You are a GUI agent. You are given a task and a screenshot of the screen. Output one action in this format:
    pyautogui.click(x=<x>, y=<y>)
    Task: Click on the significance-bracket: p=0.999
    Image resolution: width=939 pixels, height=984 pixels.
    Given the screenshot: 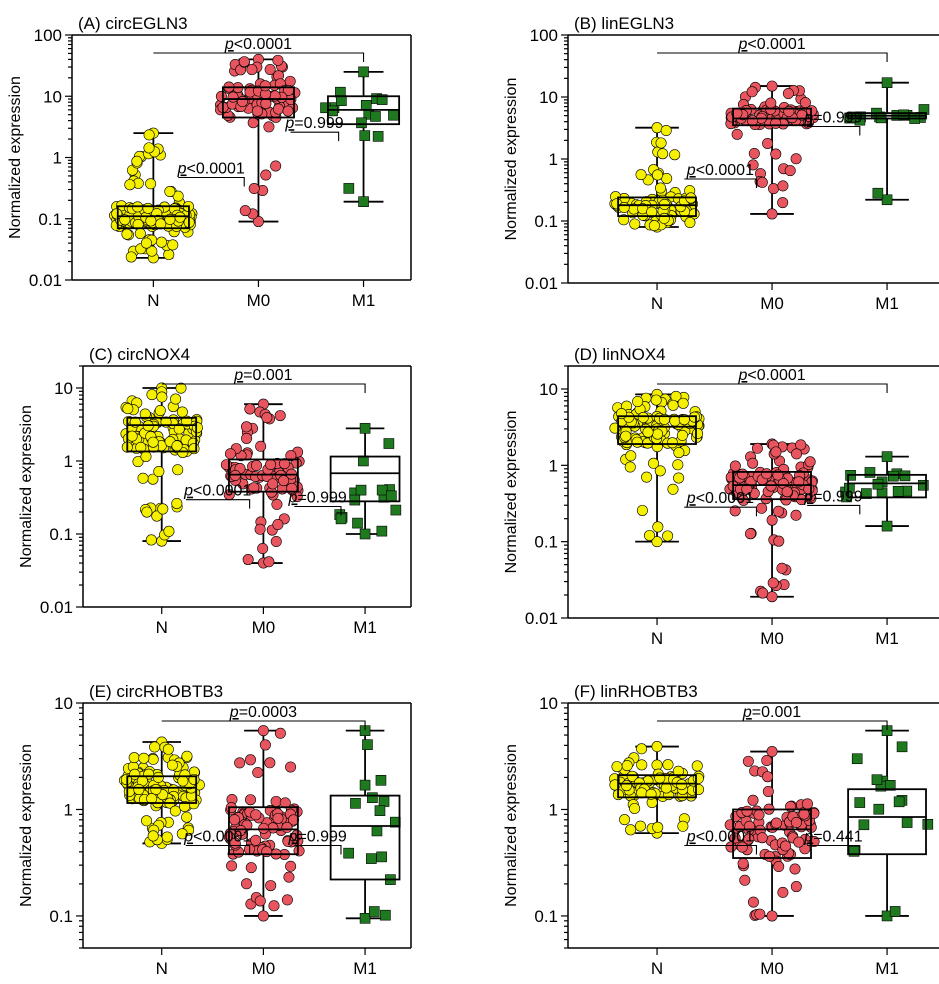 What is the action you would take?
    pyautogui.click(x=833, y=123)
    